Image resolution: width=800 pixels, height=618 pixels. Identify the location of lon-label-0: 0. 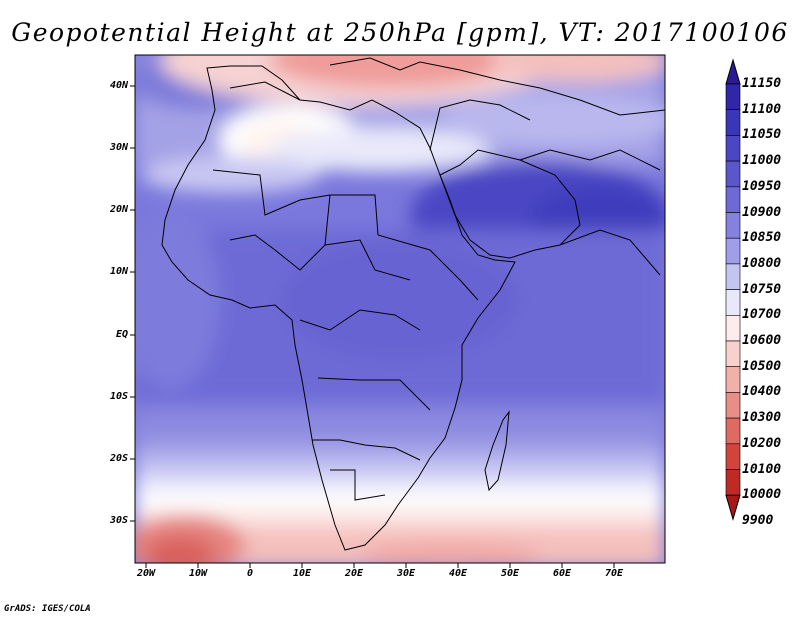
(250, 573).